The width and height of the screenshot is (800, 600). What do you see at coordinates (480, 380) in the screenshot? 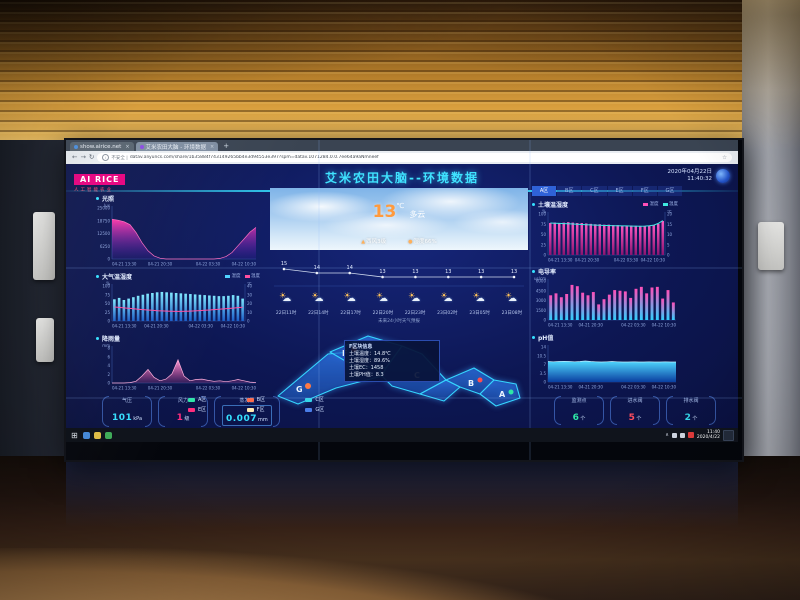
I see `zone-B-pin` at bounding box center [480, 380].